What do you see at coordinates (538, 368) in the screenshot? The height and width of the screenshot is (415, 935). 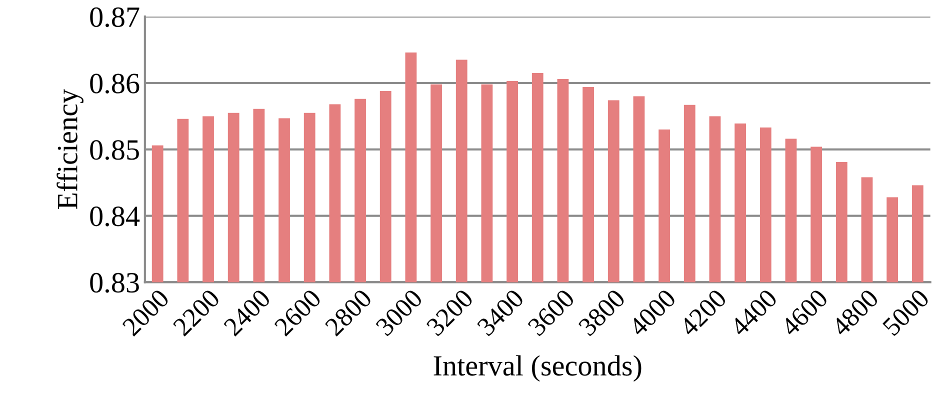 I see `x-axis-title: Interval (seconds)` at bounding box center [538, 368].